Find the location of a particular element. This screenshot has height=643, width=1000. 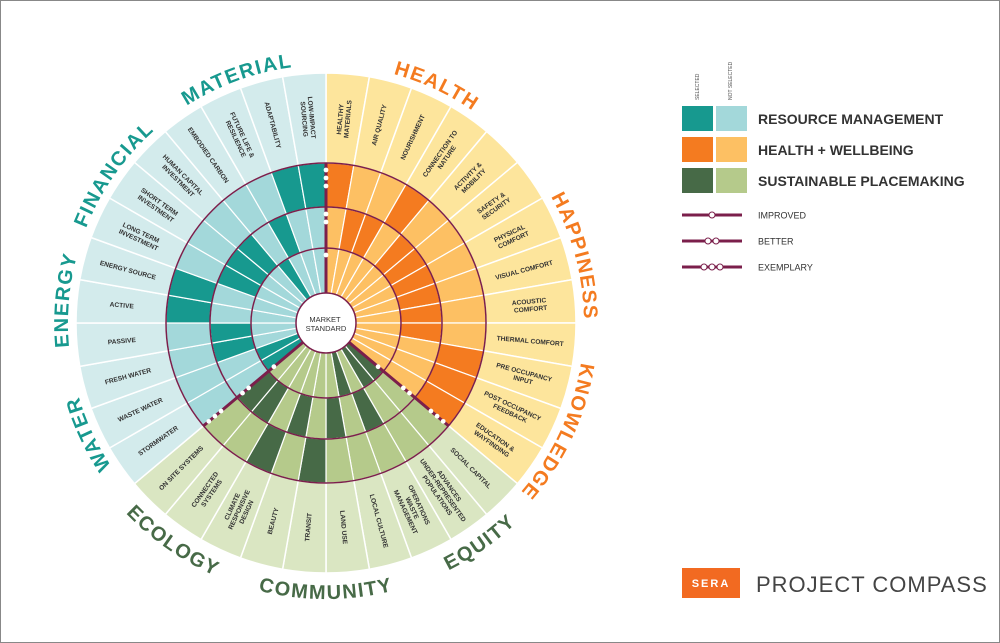

legend-level-label: IMPROVED is located at coordinates (782, 216).